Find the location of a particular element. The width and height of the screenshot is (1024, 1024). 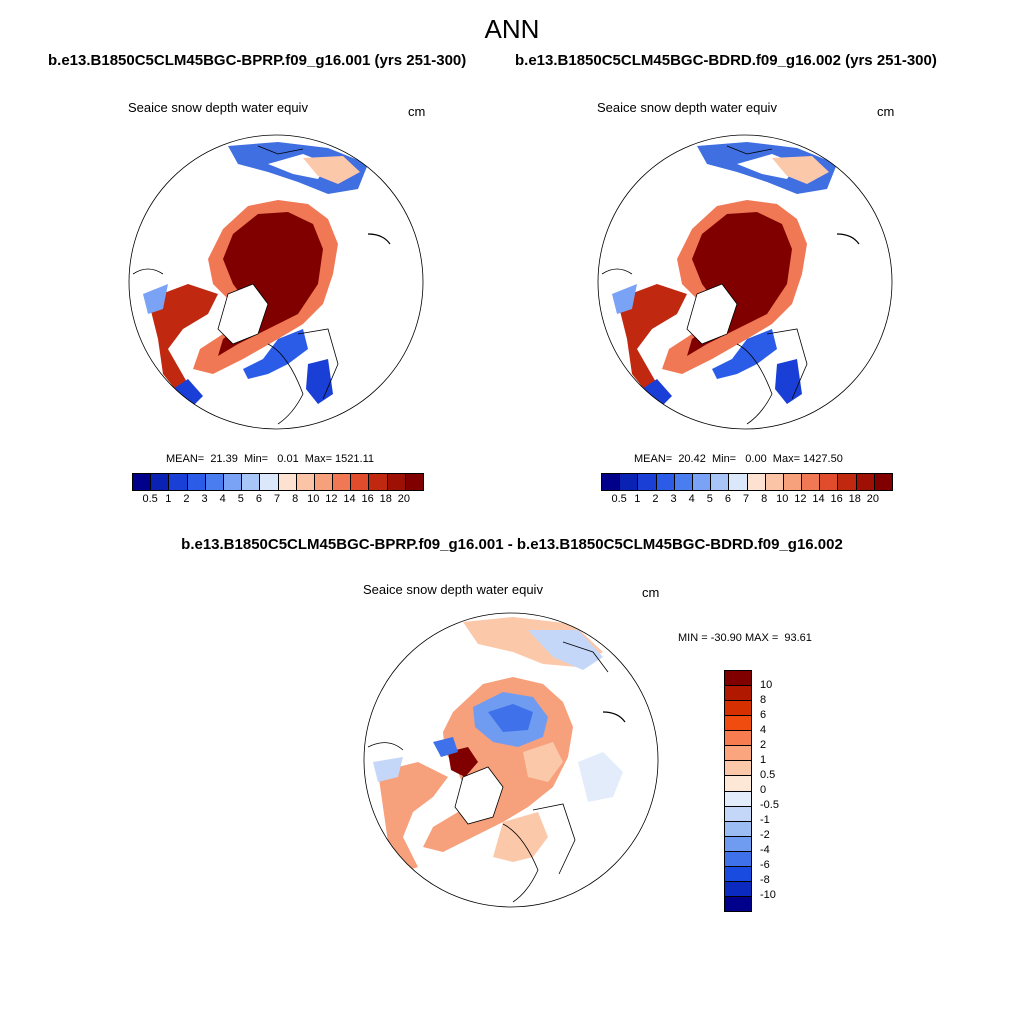

colorbar-left-ticks: 0.5 1 2 3 4 5 6 7 8 10 12 14 16 18 20 is located at coordinates (277, 500).